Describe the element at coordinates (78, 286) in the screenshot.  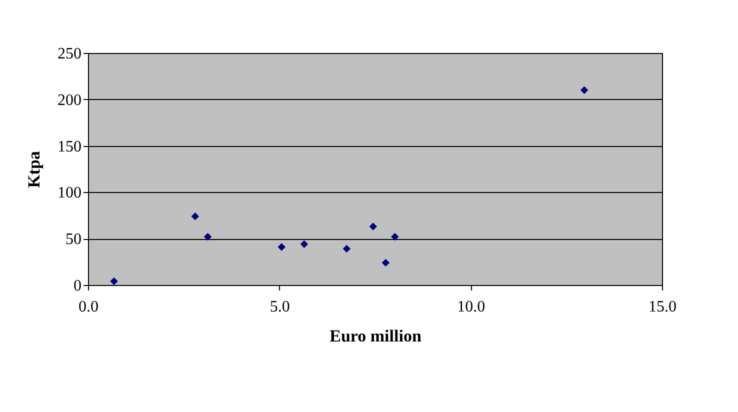
I see `y-tick-label: 0` at that location.